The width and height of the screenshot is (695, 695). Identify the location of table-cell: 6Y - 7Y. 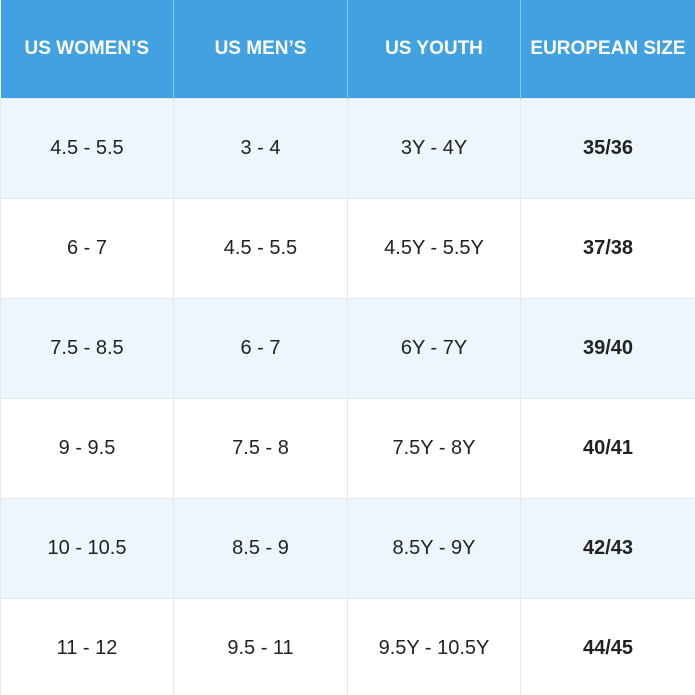
(434, 348).